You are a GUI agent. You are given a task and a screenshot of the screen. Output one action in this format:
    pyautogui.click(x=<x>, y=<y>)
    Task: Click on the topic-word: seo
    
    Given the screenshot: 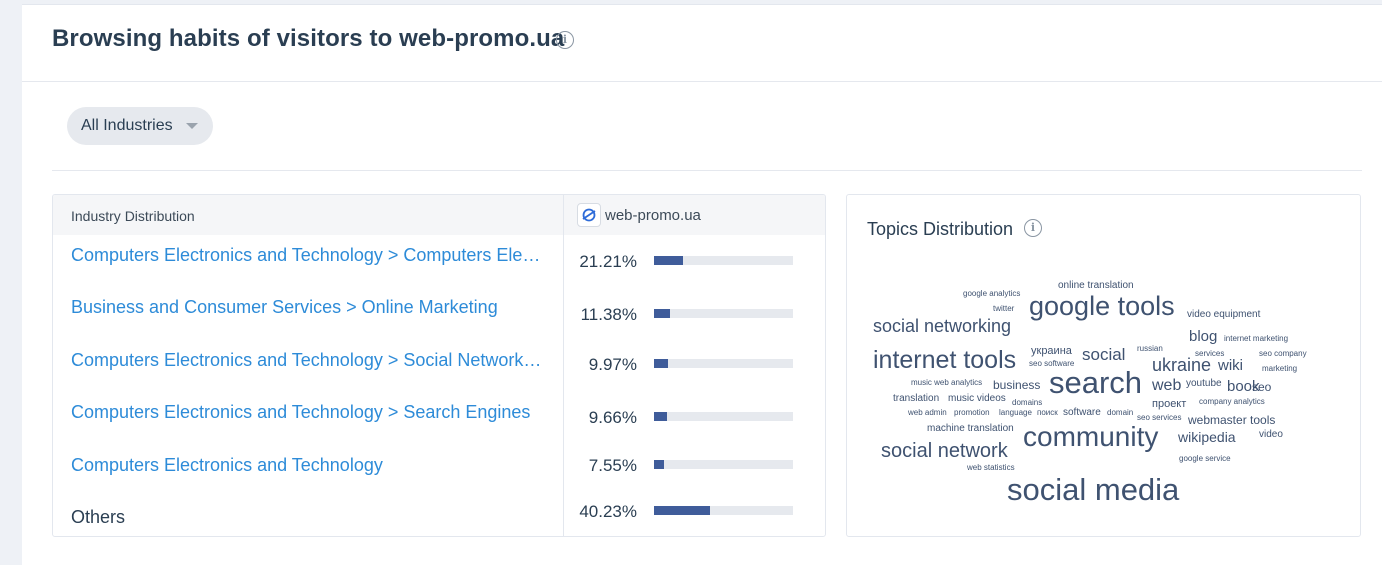 What is the action you would take?
    pyautogui.click(x=1262, y=387)
    